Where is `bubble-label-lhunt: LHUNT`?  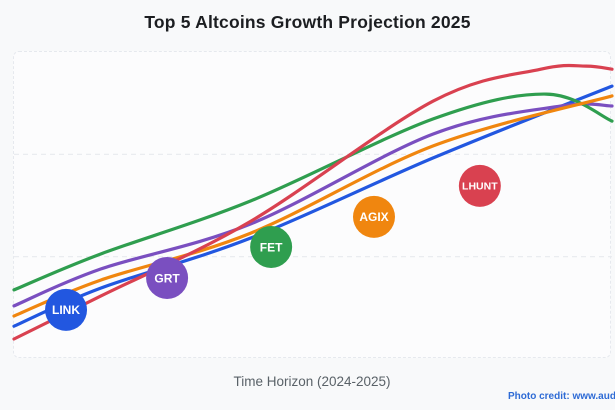
bubble-label-lhunt: LHUNT is located at coordinates (480, 187).